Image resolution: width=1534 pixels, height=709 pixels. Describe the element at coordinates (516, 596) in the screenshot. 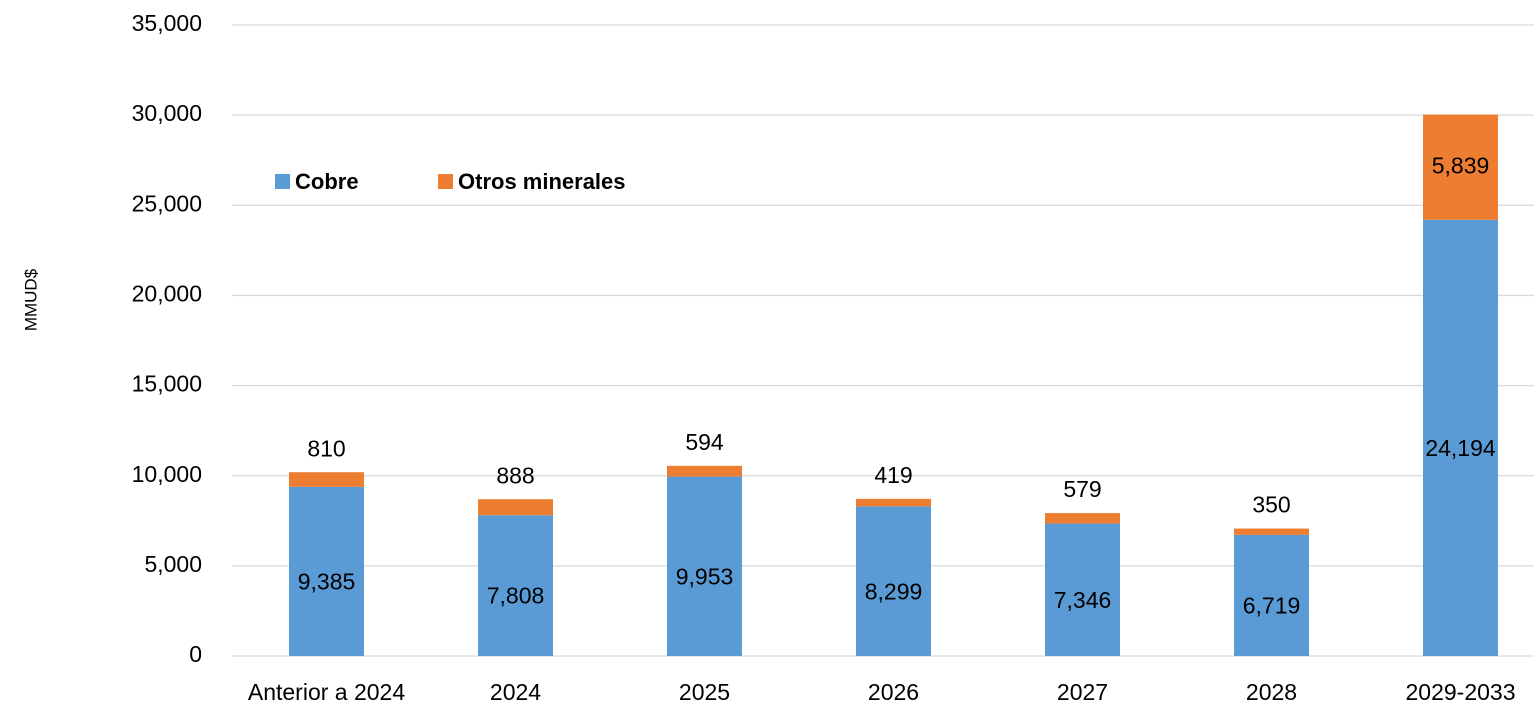

I see `data-label: 7,808` at that location.